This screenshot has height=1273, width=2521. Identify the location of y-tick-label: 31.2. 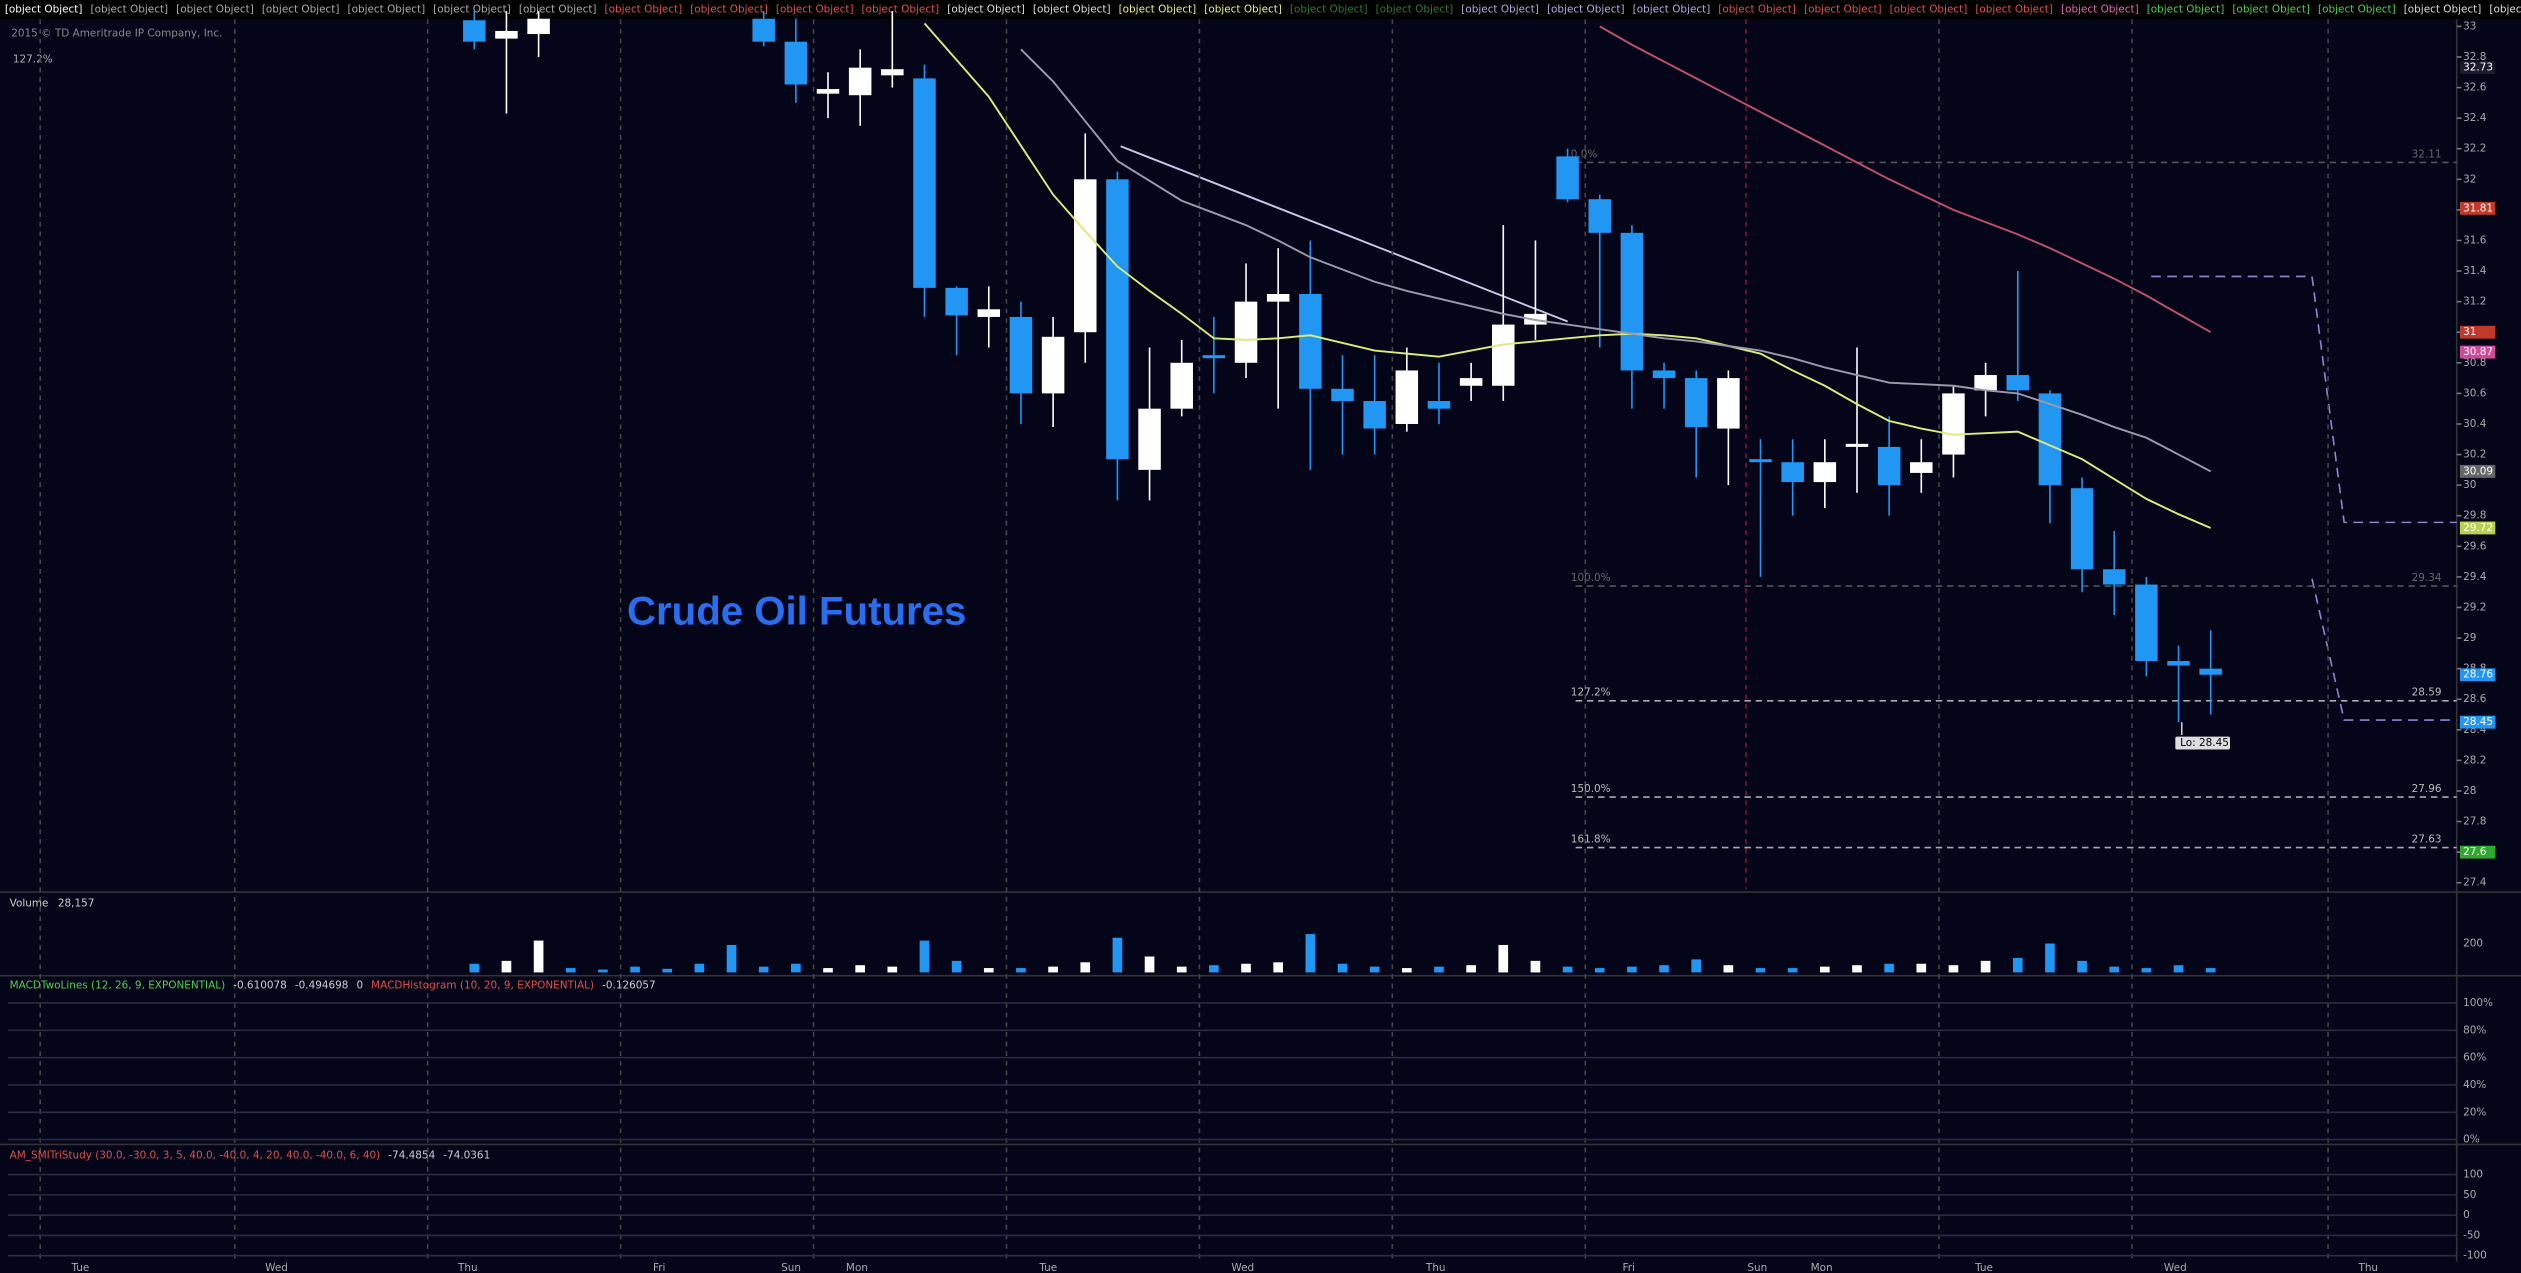
(2474, 302).